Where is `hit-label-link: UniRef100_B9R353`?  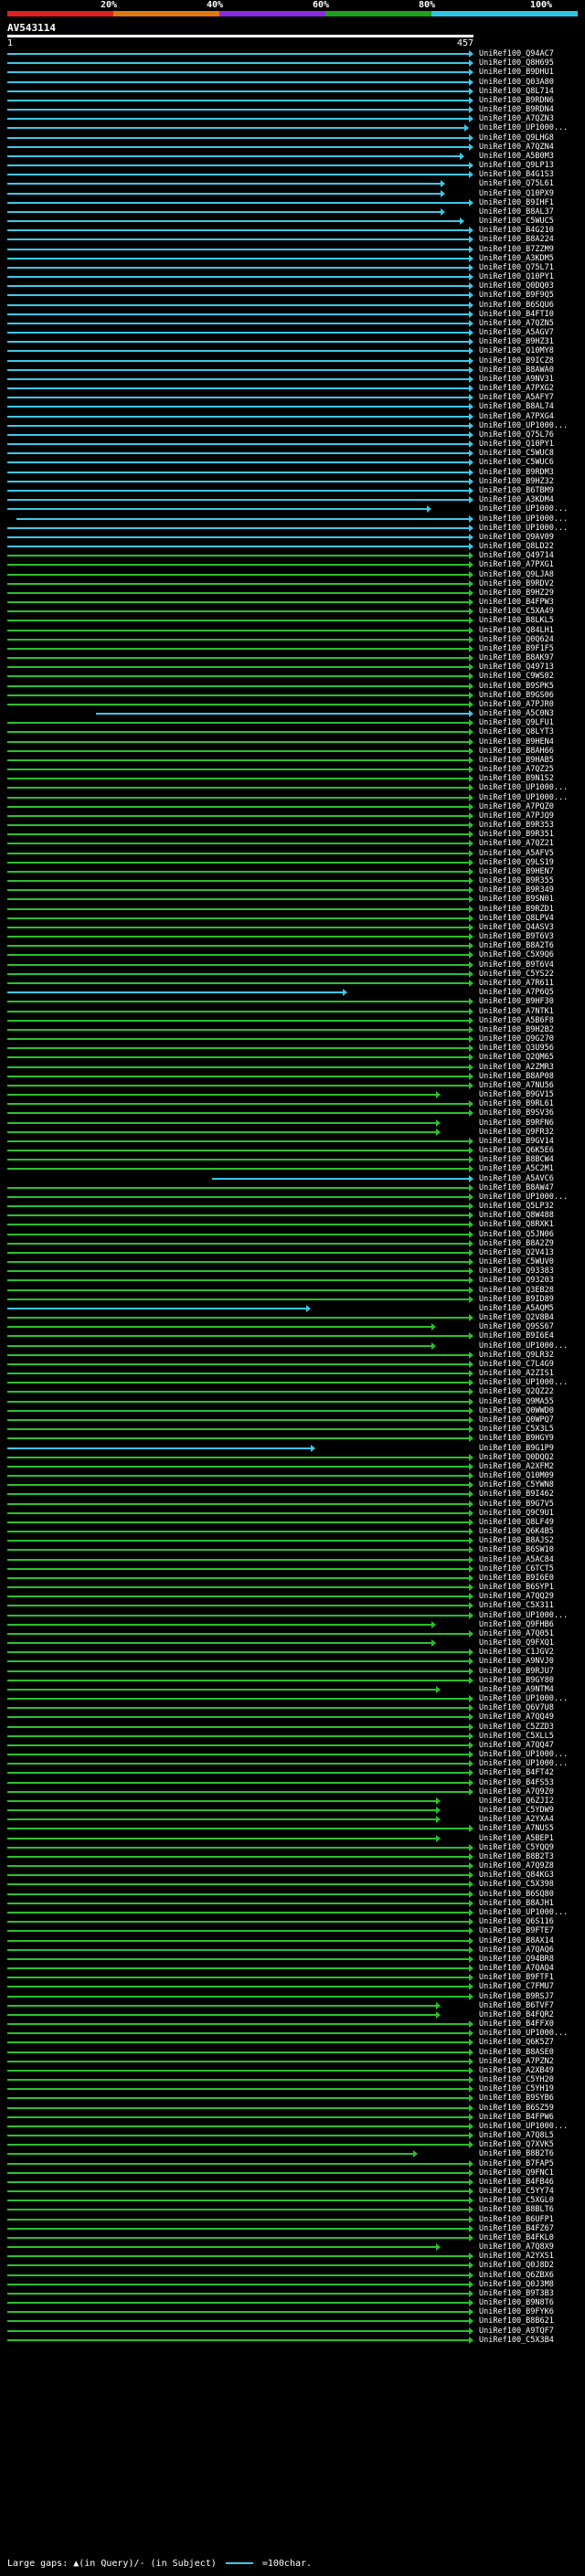
hit-label-link: UniRef100_B9R353 is located at coordinates (516, 826).